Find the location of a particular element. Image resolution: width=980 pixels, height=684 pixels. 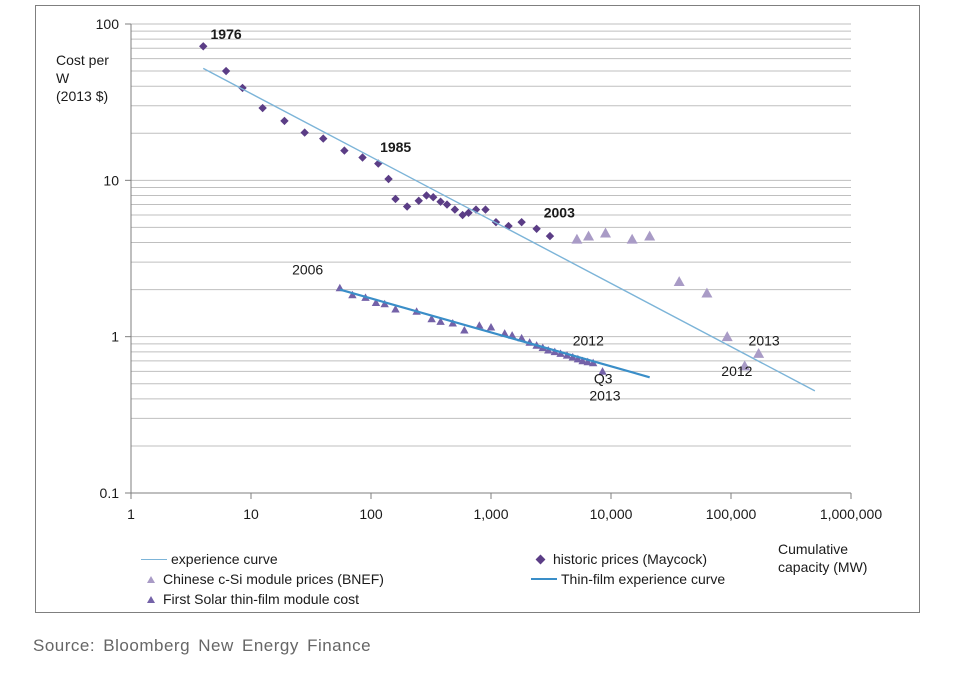

y-axis-label-line: (2013 $) is located at coordinates (82, 96).